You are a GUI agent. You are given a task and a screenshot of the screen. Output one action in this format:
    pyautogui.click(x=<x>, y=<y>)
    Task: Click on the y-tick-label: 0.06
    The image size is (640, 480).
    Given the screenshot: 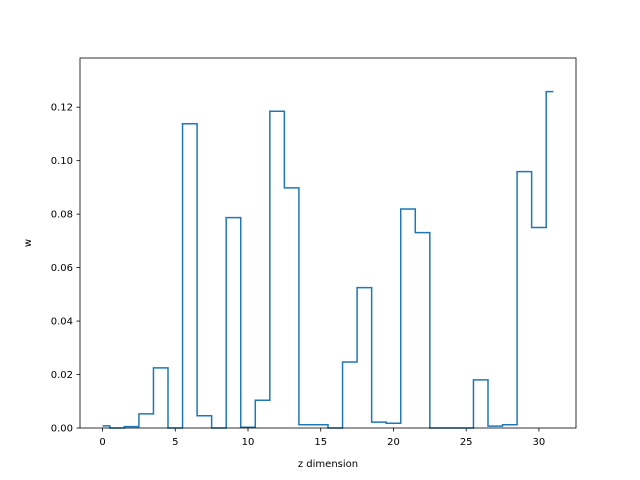 What is the action you would take?
    pyautogui.click(x=62, y=268)
    